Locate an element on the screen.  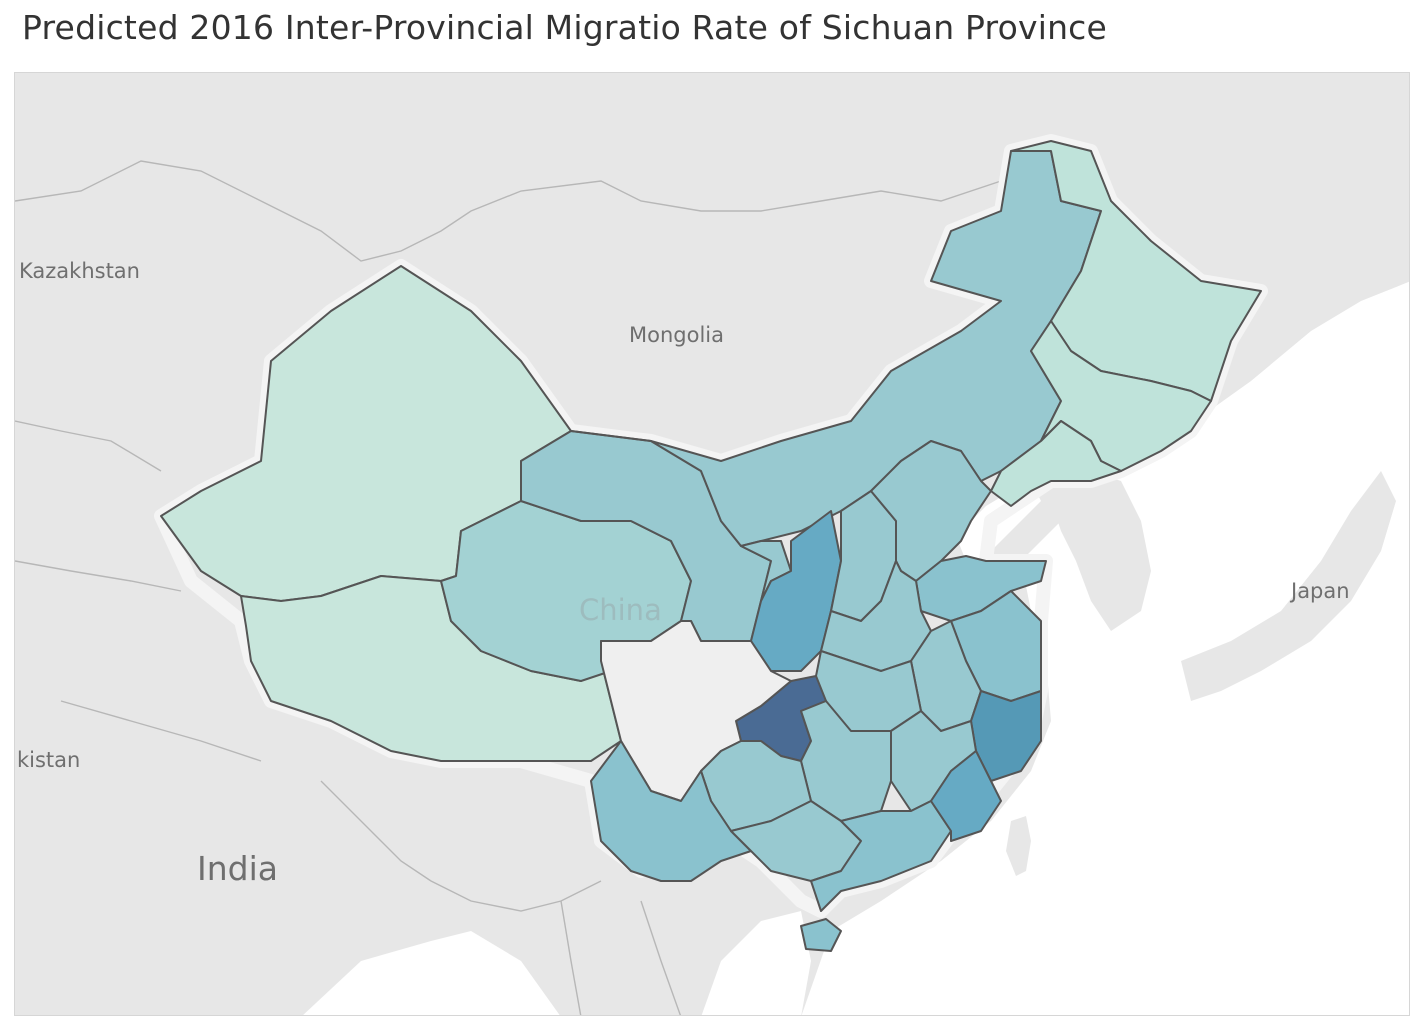
province-guangdong is located at coordinates (881, 856).